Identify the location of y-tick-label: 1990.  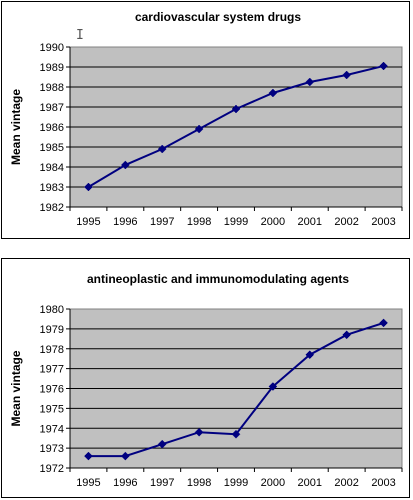
(52, 48).